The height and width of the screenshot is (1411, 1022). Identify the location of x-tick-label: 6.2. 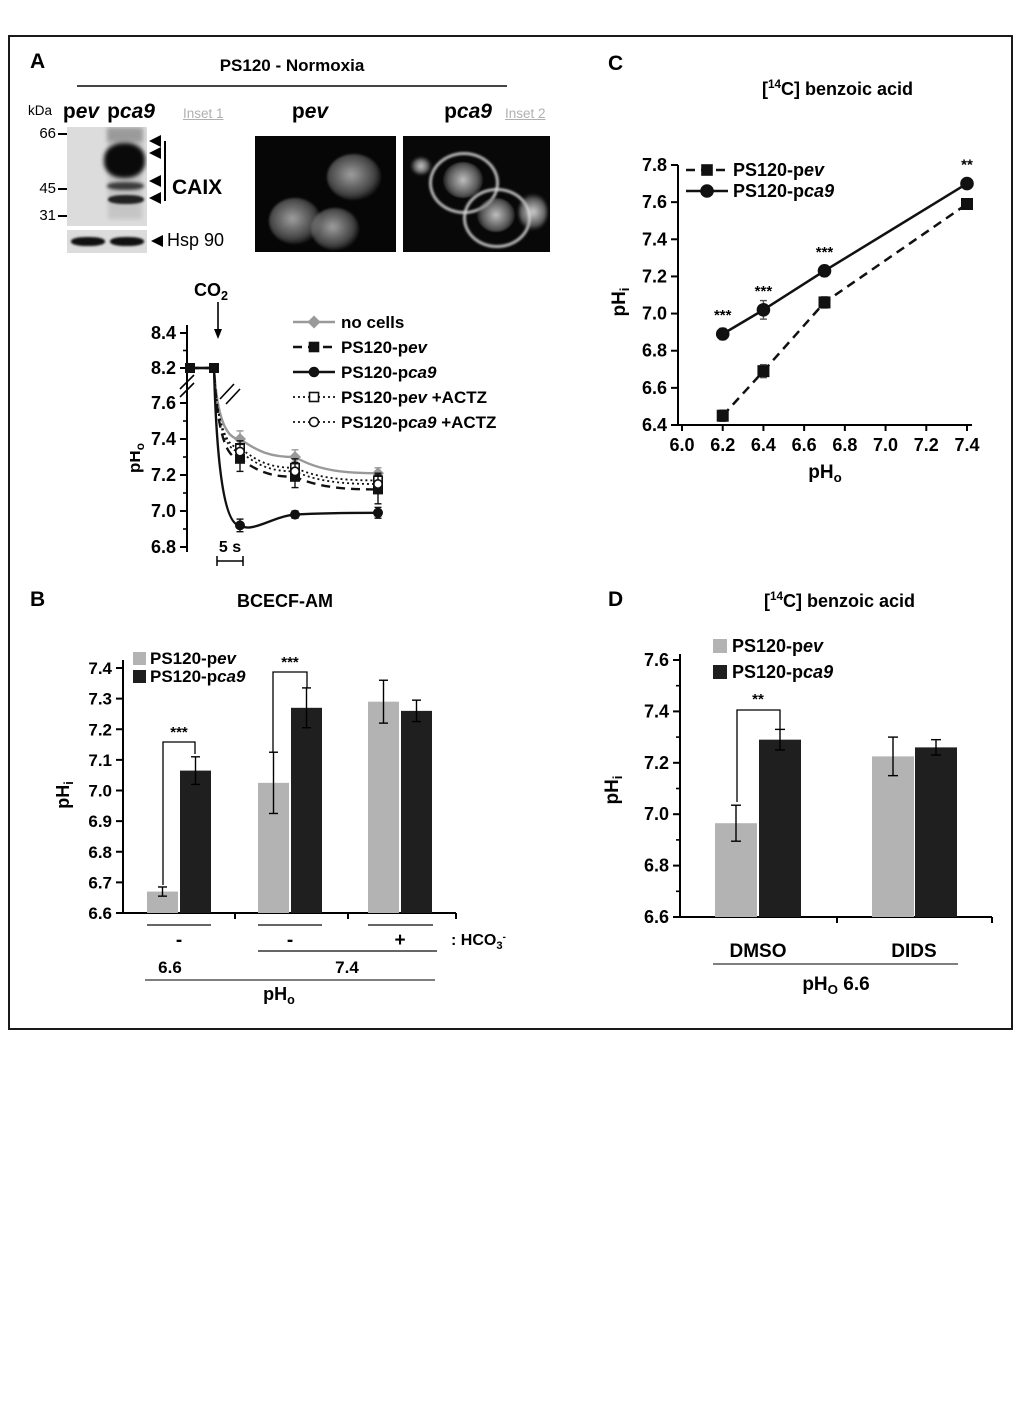
(722, 445).